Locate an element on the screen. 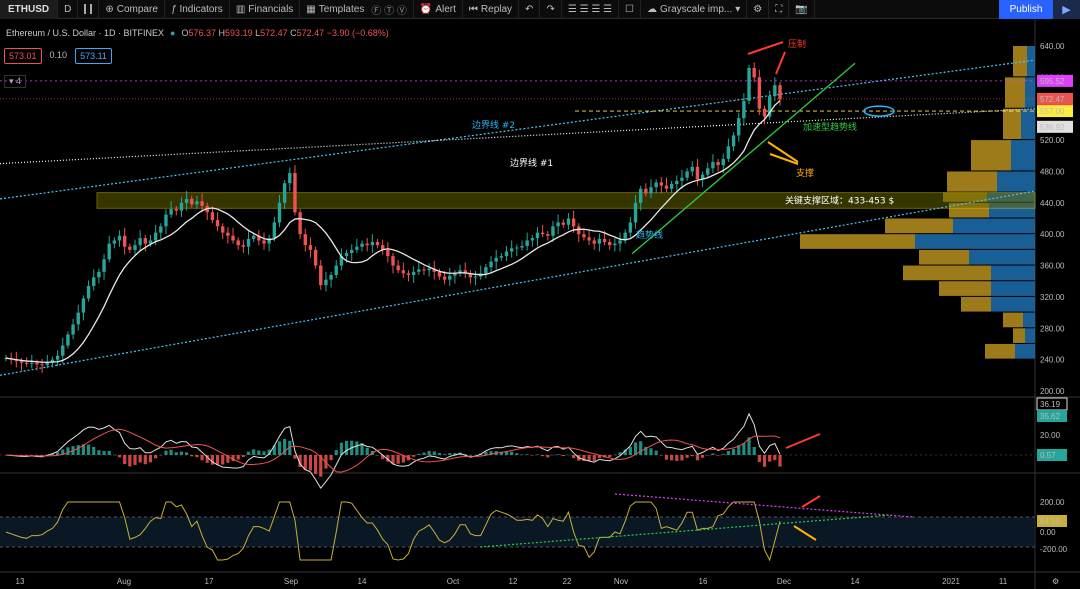 The image size is (1080, 589). templates-button: ▦ Templates Ⓕ Ⓣ Ⓥ is located at coordinates (357, 9).